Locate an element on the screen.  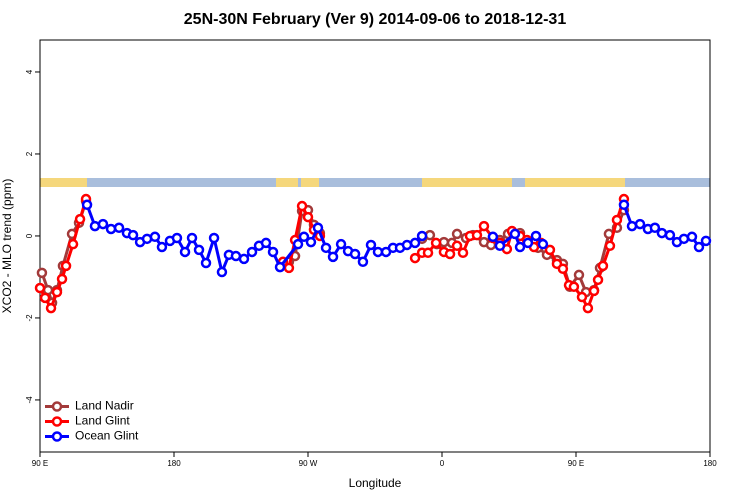
x-tick-label: 0 is located at coordinates (442, 463).